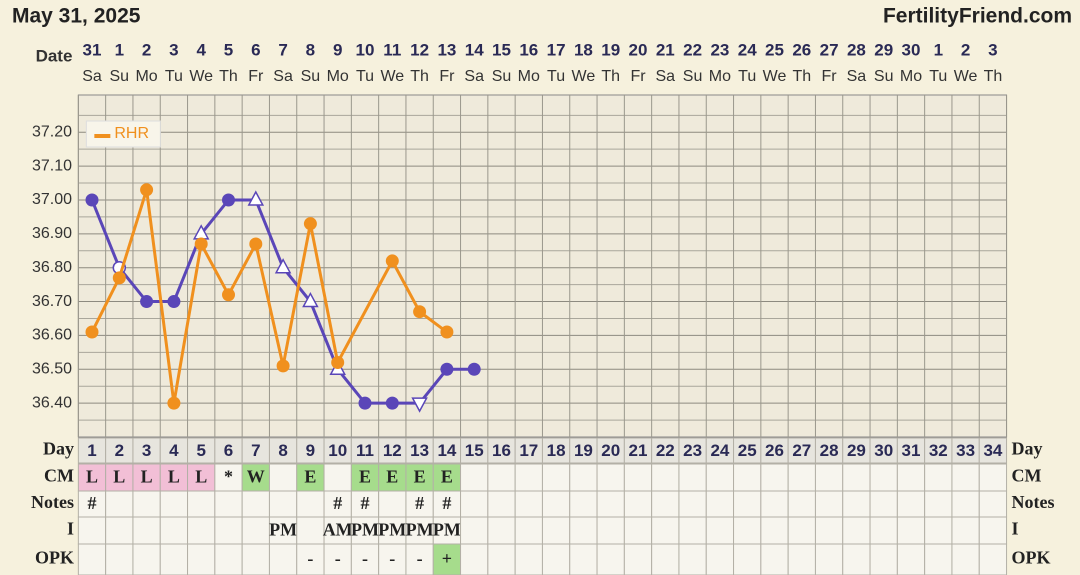  Describe the element at coordinates (665, 49) in the screenshot. I see `date-label: 21` at that location.